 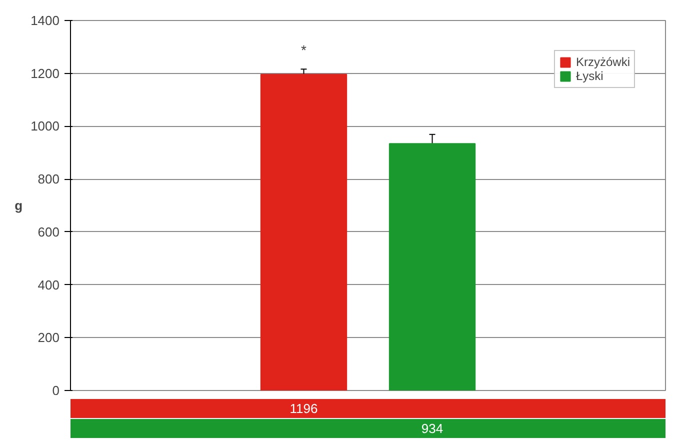 What do you see at coordinates (49, 179) in the screenshot?
I see `y-tick-label: 800` at bounding box center [49, 179].